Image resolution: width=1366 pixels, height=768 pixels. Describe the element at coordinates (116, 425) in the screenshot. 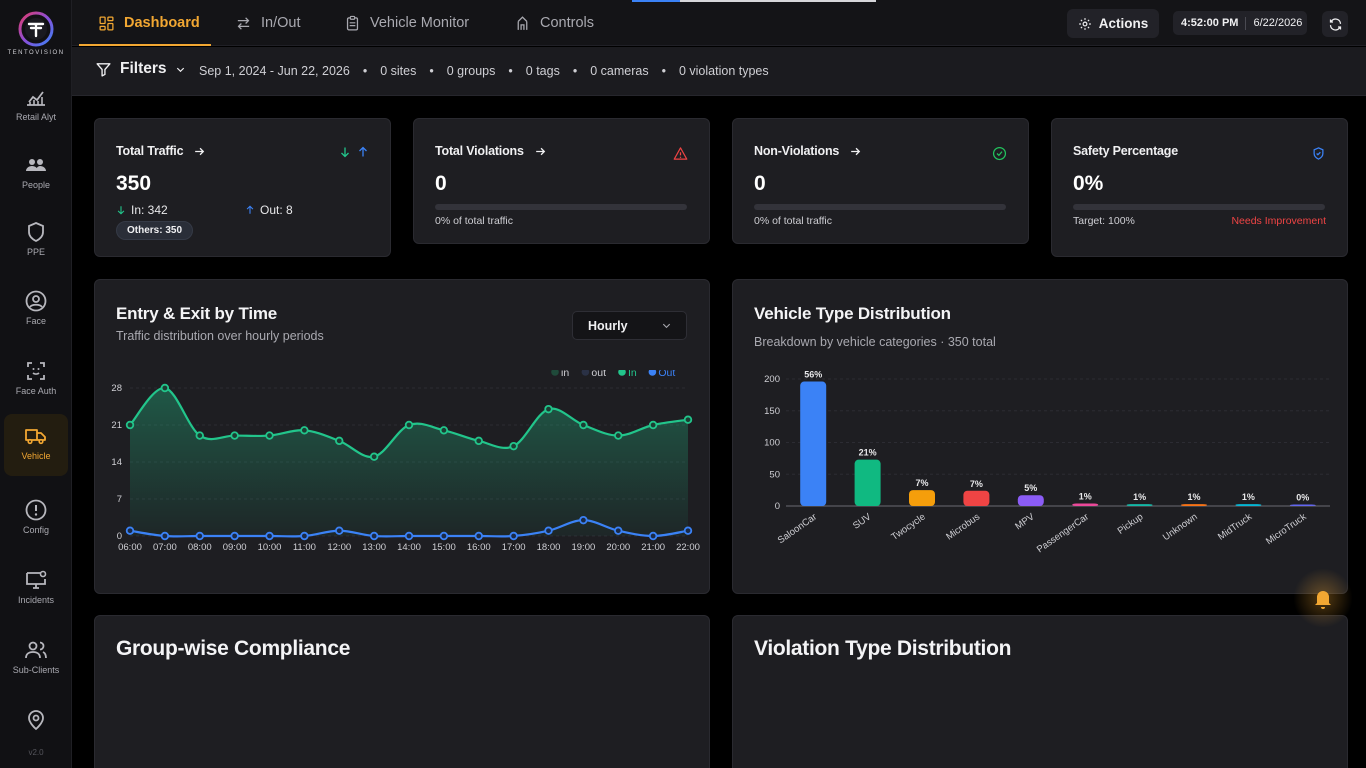

I see `y-tick-label: 21` at that location.